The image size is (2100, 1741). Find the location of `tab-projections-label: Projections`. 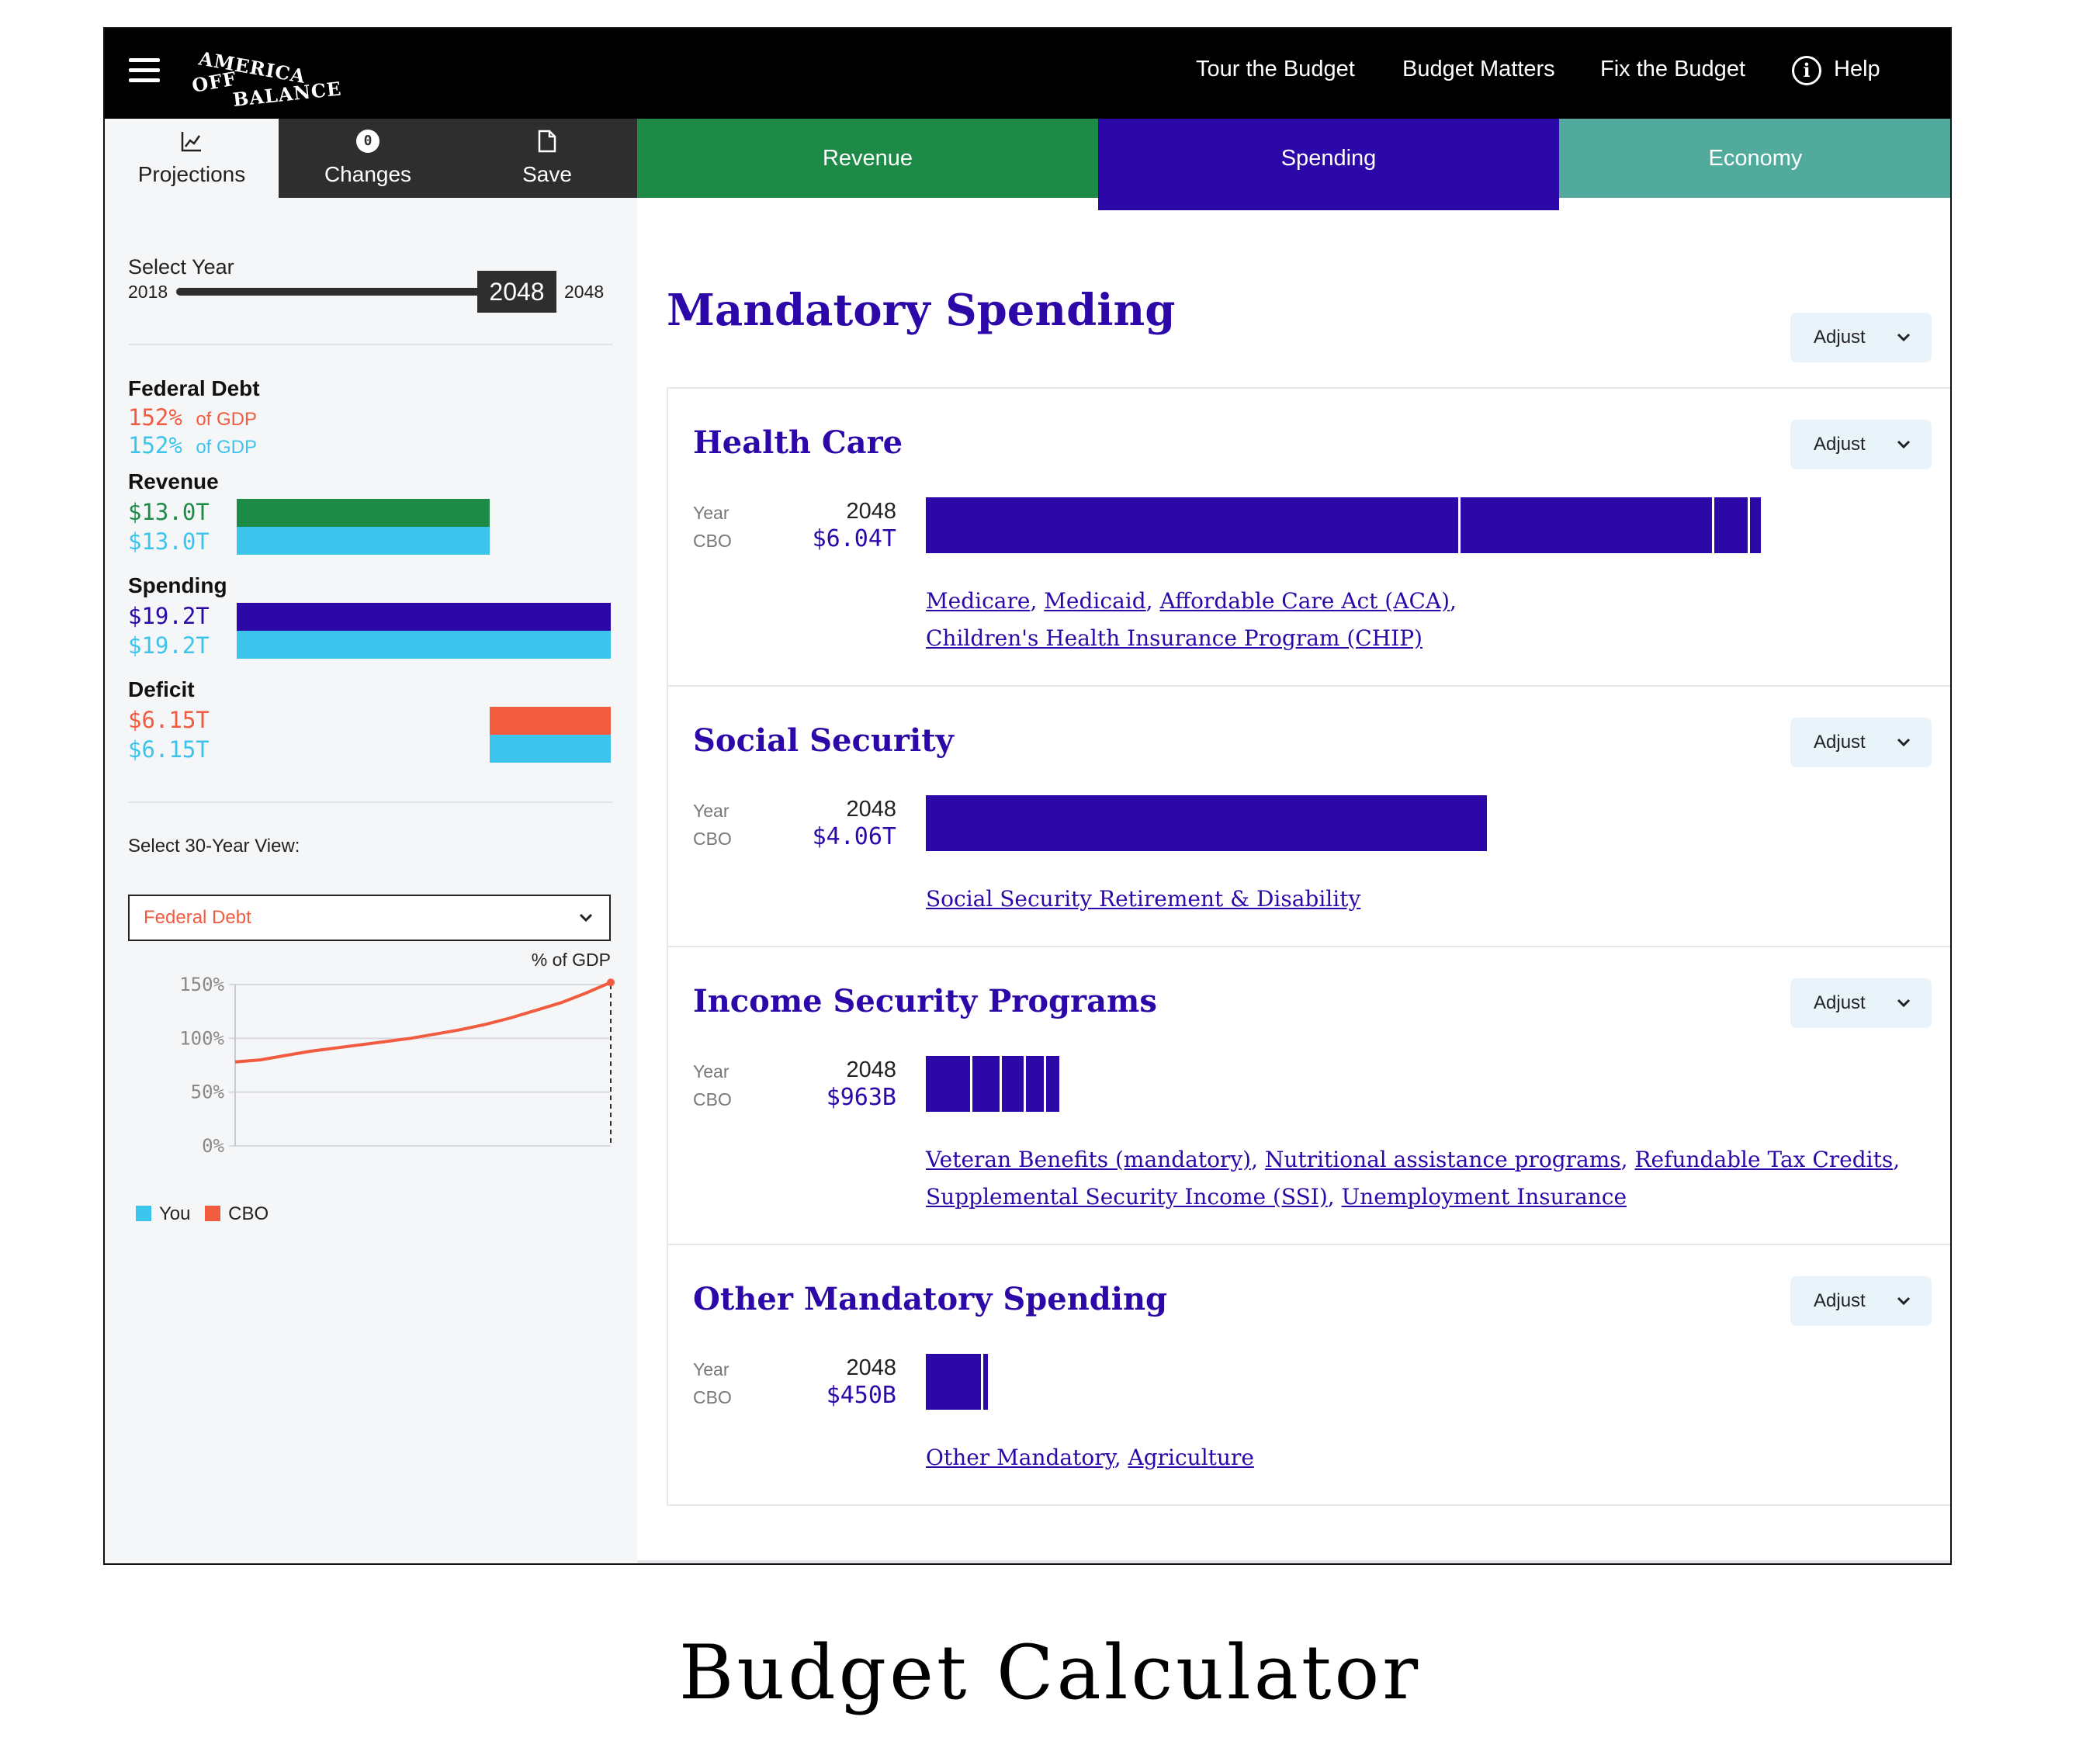

tab-projections-label: Projections is located at coordinates (191, 174).